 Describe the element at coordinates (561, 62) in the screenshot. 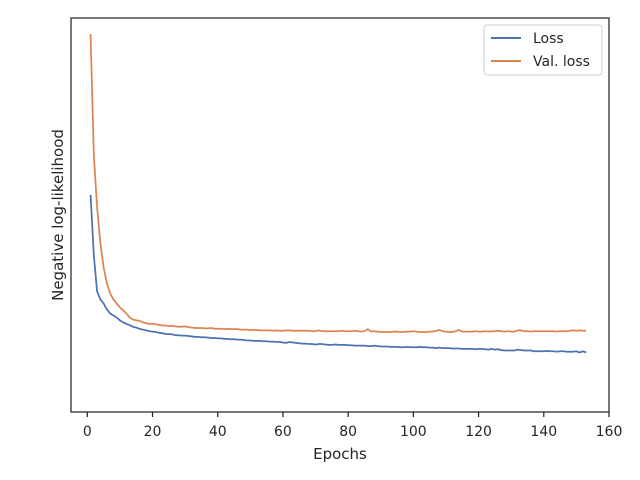

I see `legend-label-val-loss: Val. loss` at that location.